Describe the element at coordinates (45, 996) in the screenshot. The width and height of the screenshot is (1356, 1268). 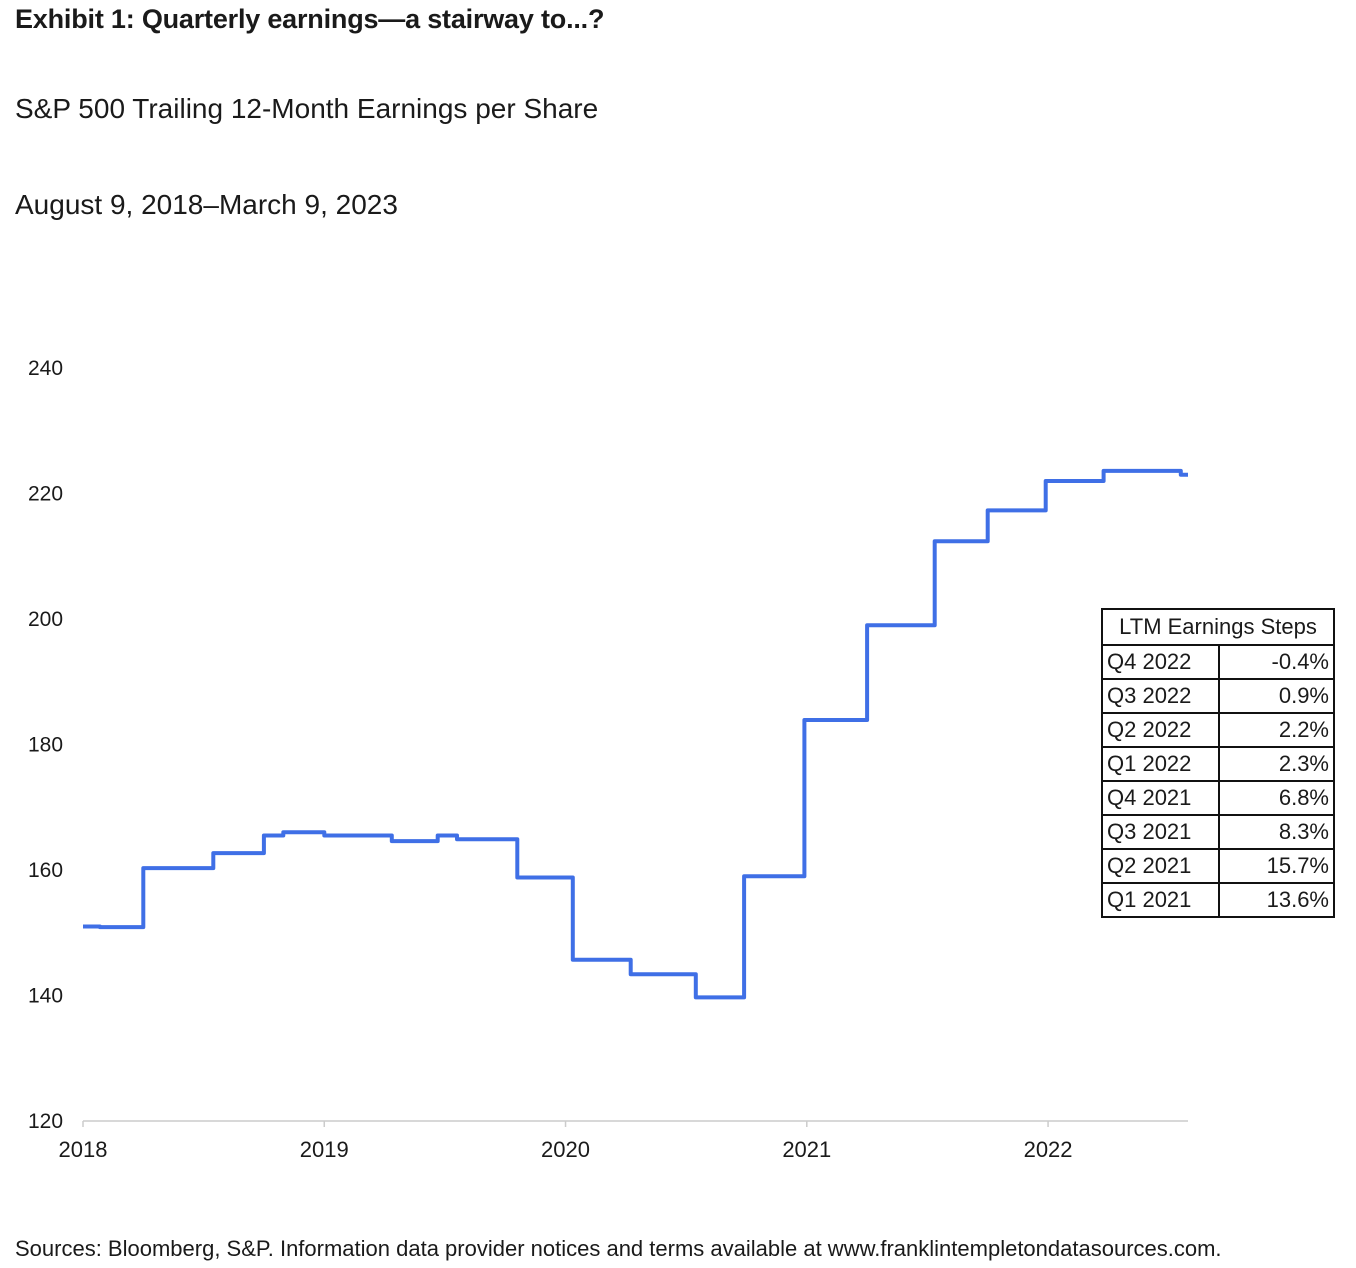
I see `y-tick-label: 140` at that location.